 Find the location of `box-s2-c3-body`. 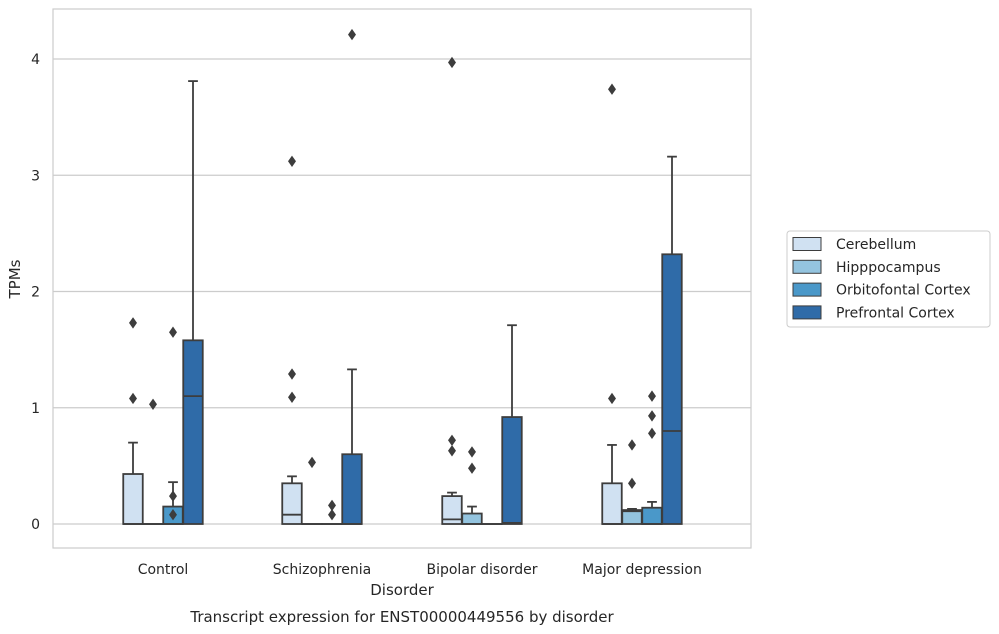

box-s2-c3-body is located at coordinates (652, 515).